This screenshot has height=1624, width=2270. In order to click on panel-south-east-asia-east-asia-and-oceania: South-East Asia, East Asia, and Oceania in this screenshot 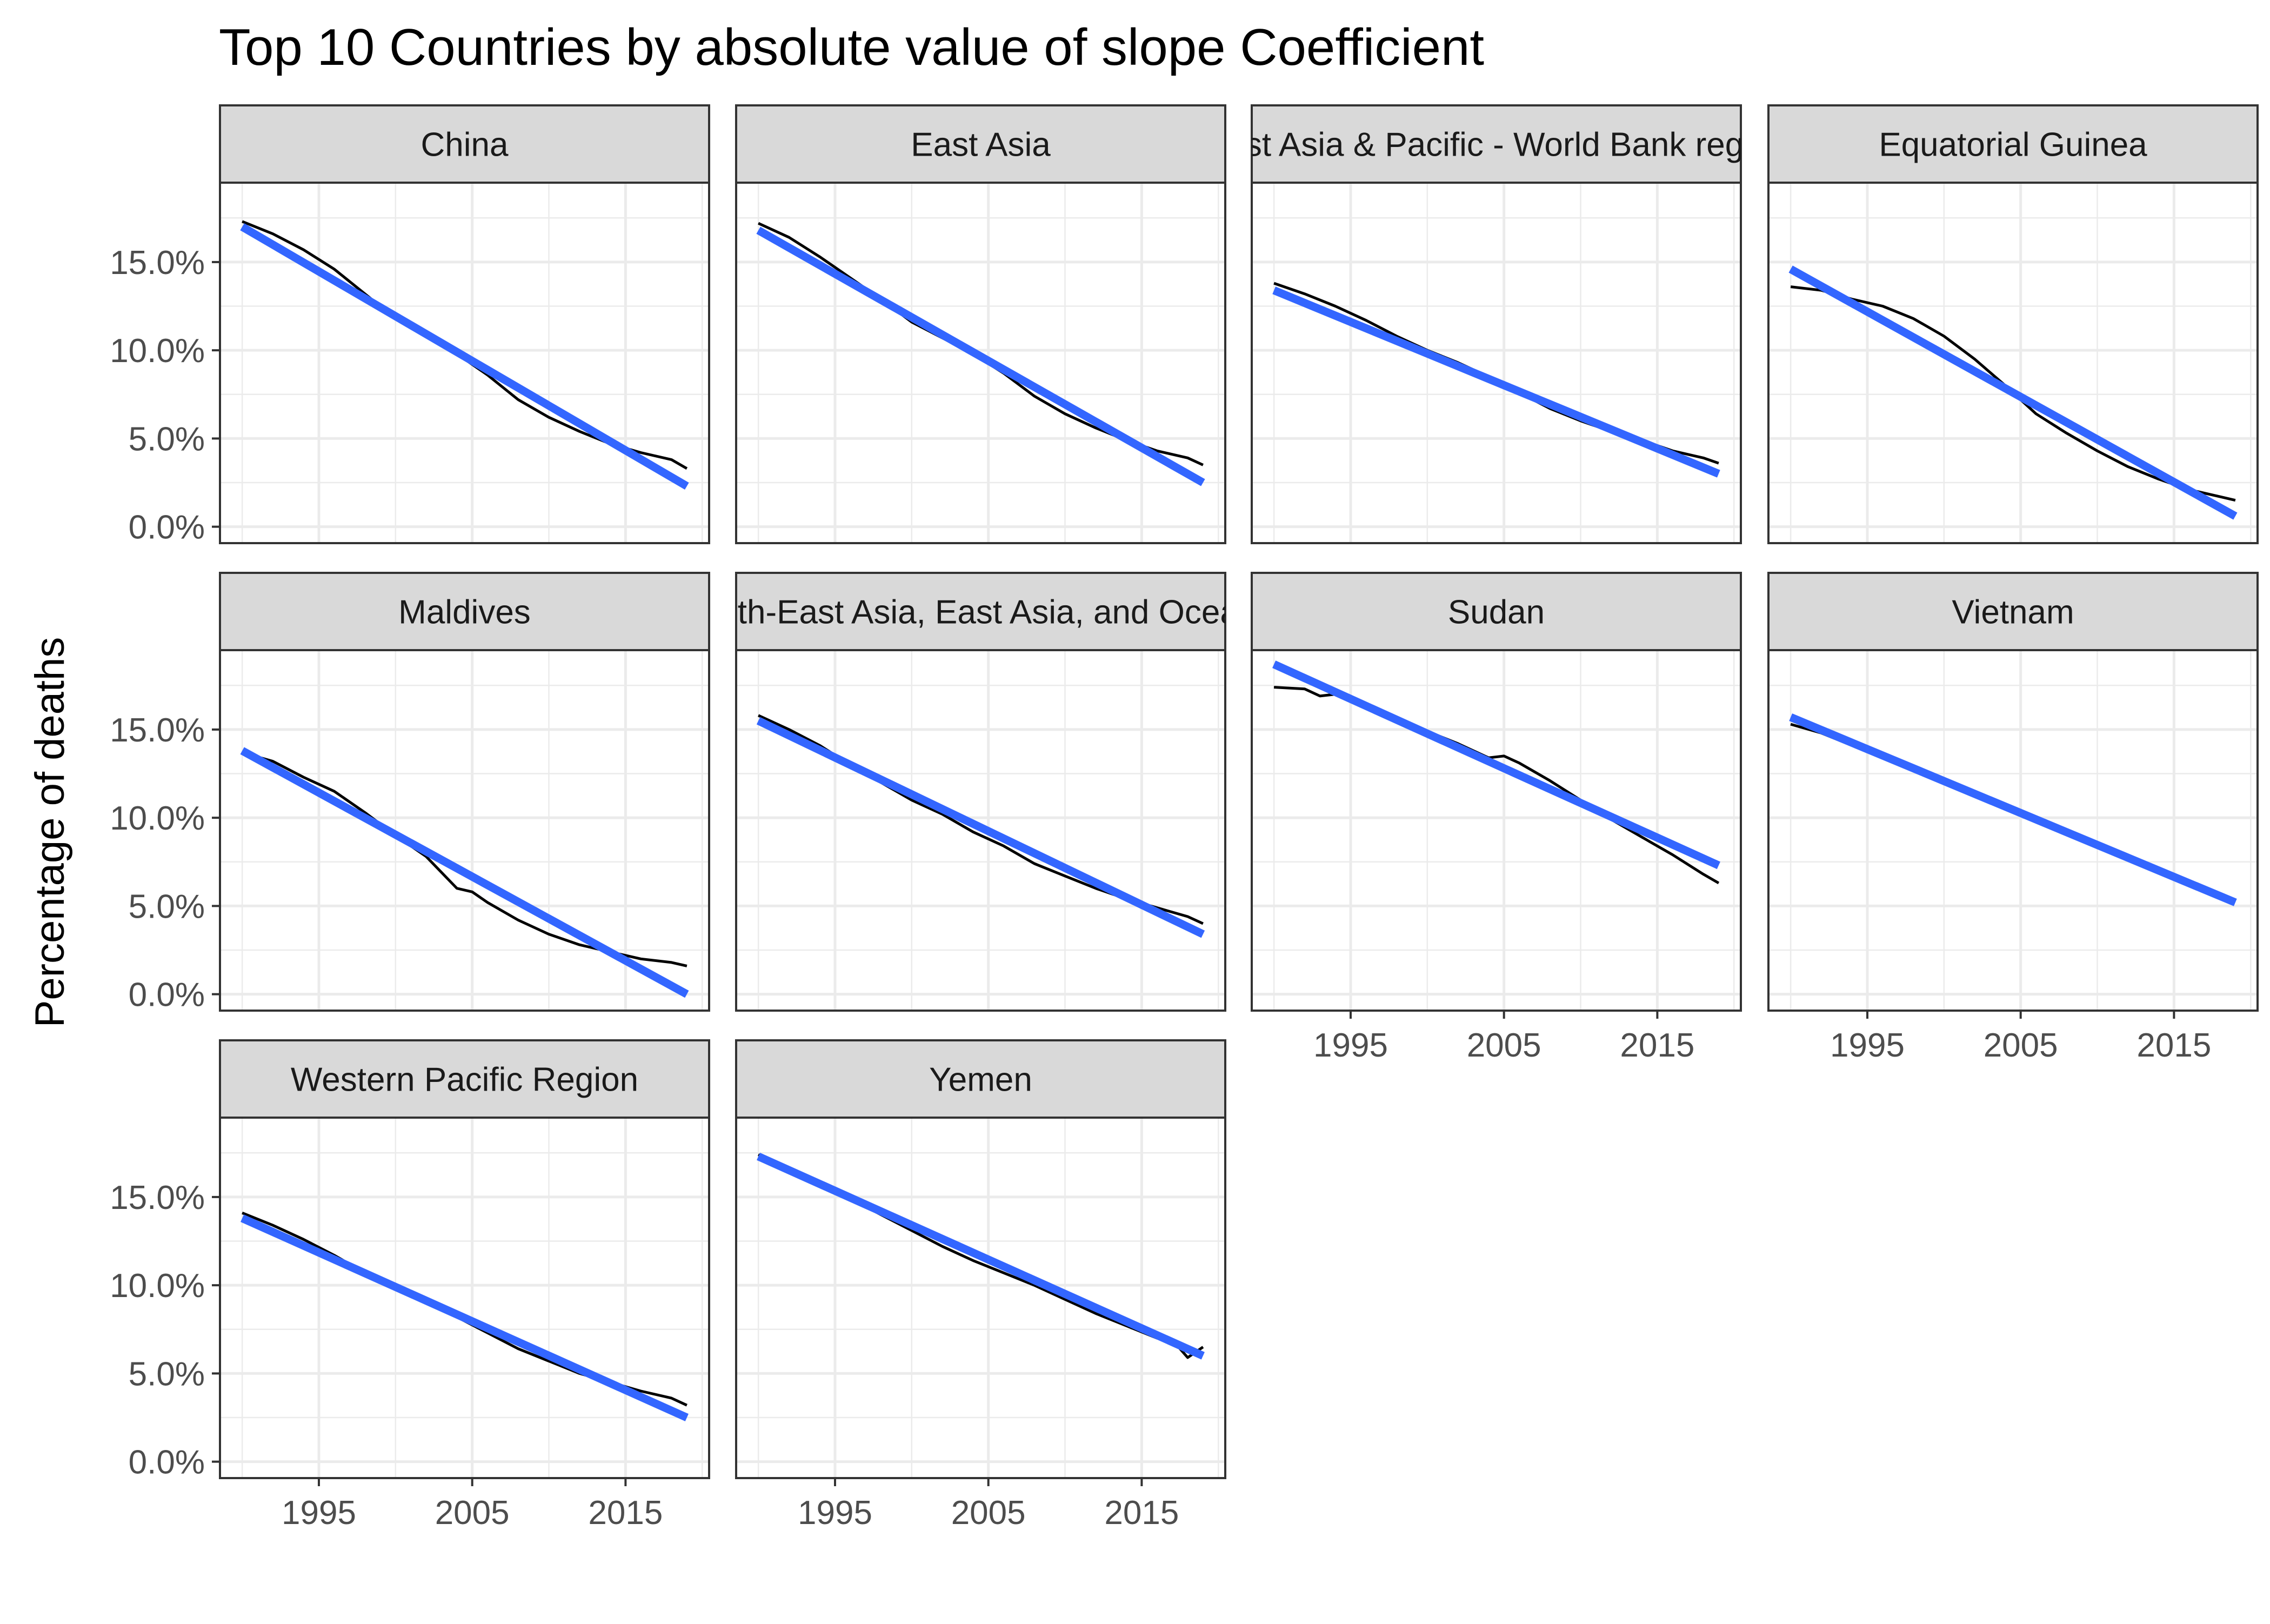, I will do `click(981, 792)`.